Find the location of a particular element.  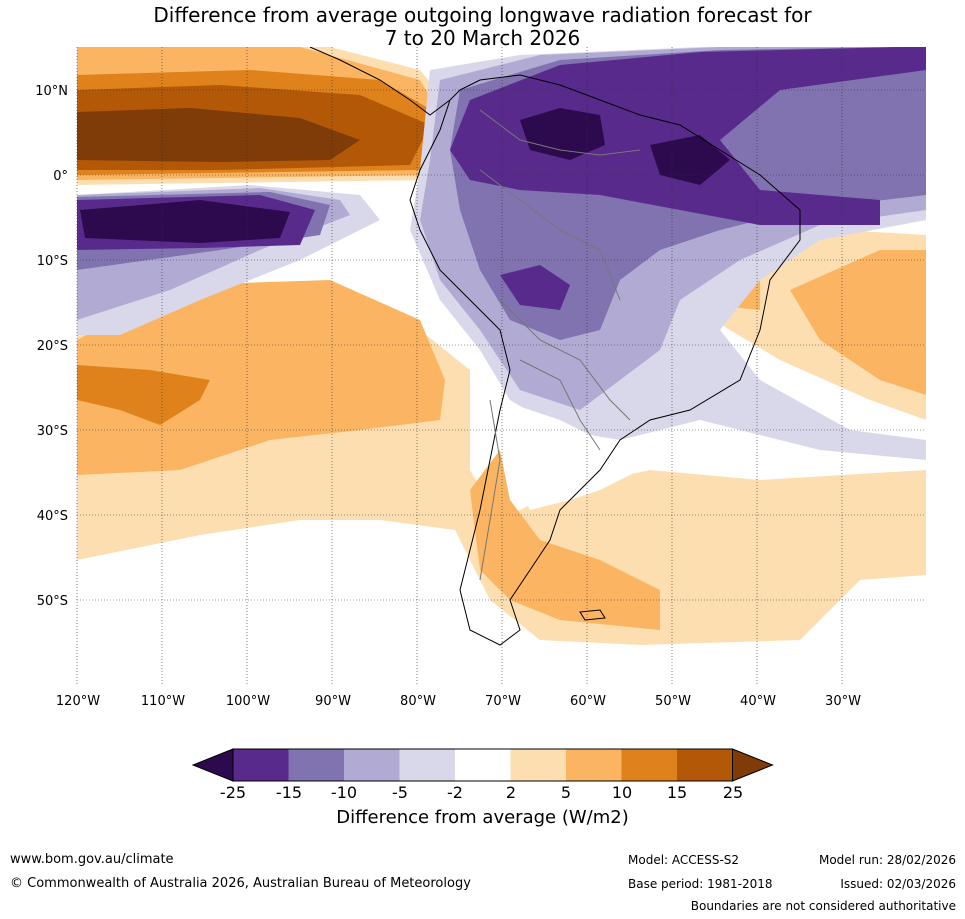

lat-label: 30°S is located at coordinates (52, 431).